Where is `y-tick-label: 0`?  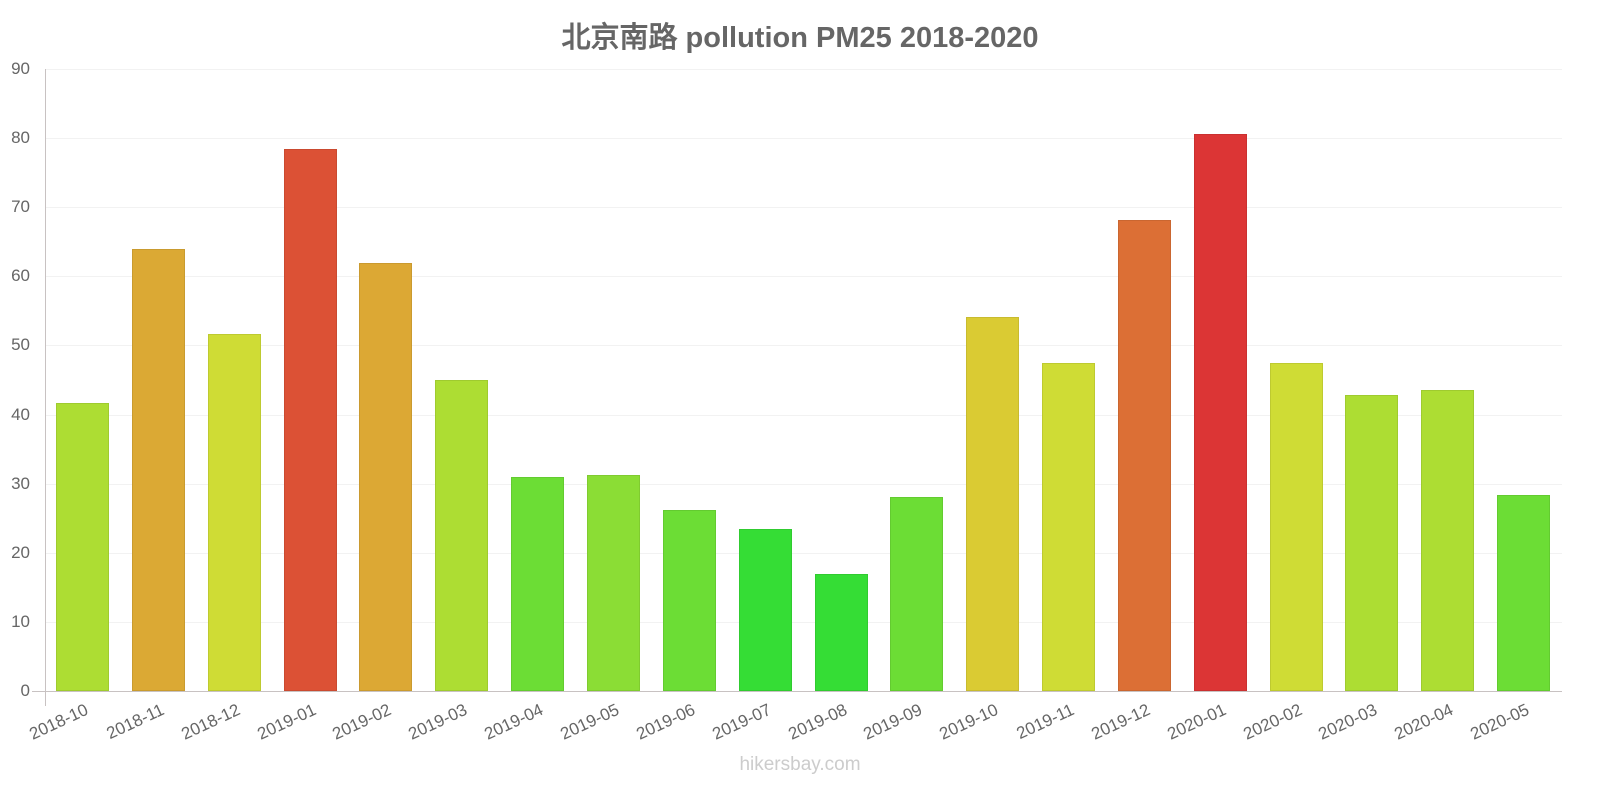
y-tick-label: 0 is located at coordinates (25, 690).